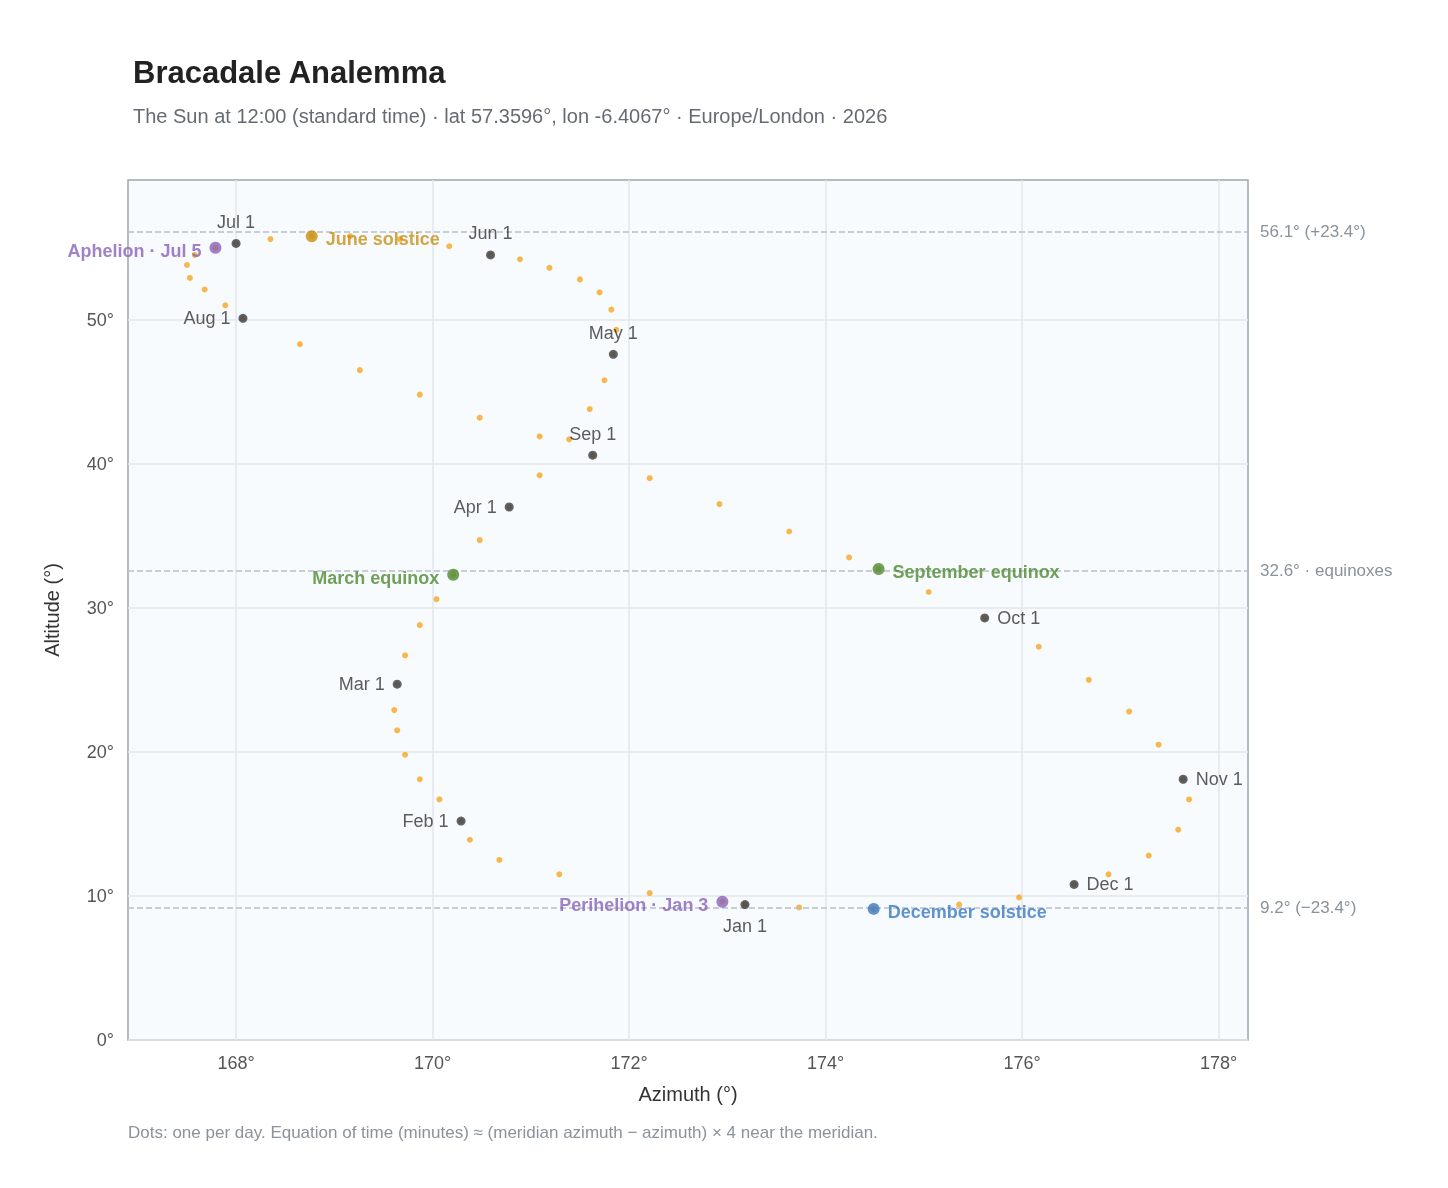 The width and height of the screenshot is (1448, 1188). Describe the element at coordinates (100, 751) in the screenshot. I see `y-tick-label: 20°` at that location.